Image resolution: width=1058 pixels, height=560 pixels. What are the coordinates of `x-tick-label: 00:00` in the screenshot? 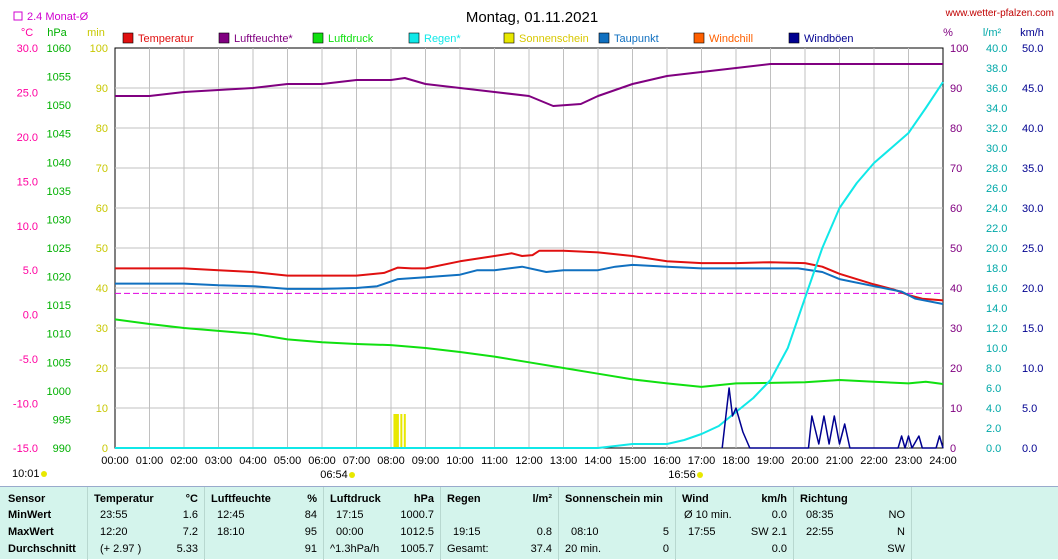 It's located at (115, 461).